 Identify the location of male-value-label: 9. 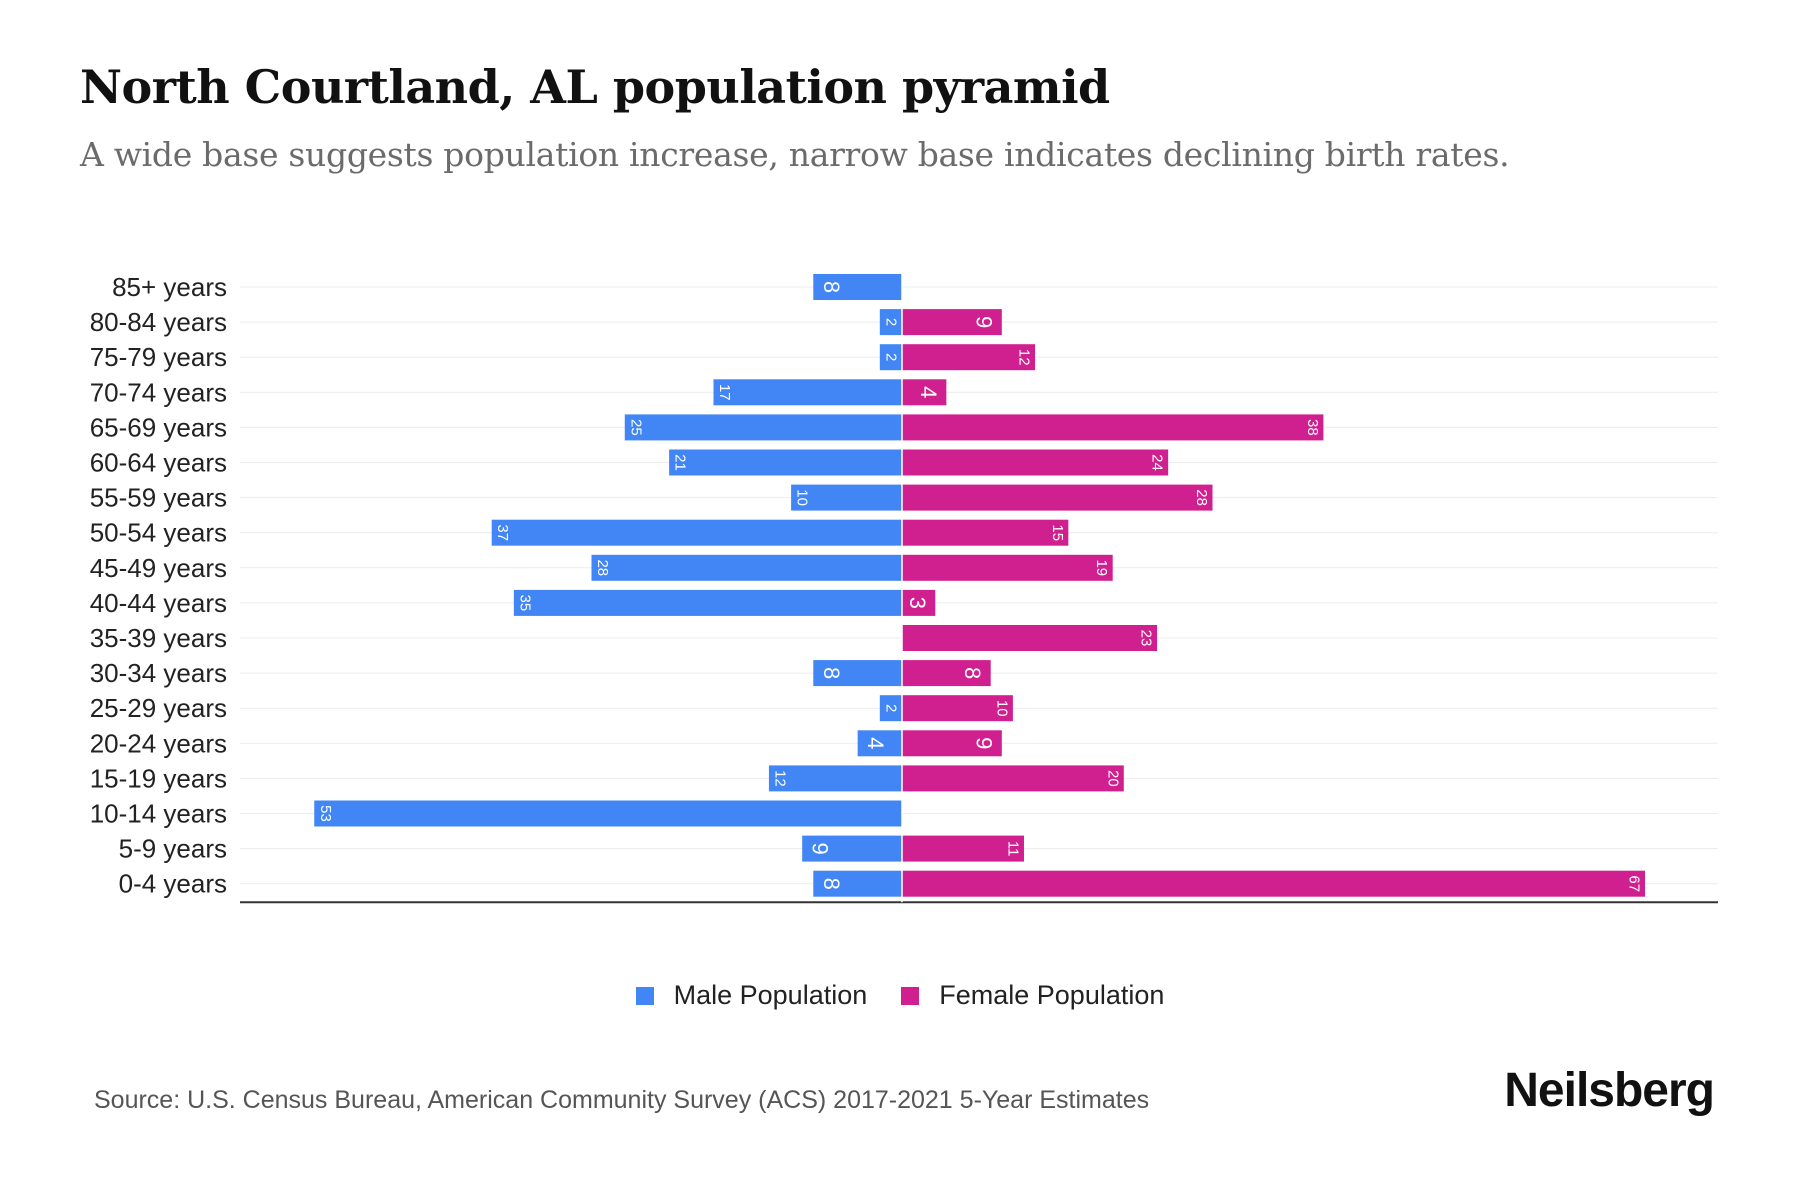
(820, 848).